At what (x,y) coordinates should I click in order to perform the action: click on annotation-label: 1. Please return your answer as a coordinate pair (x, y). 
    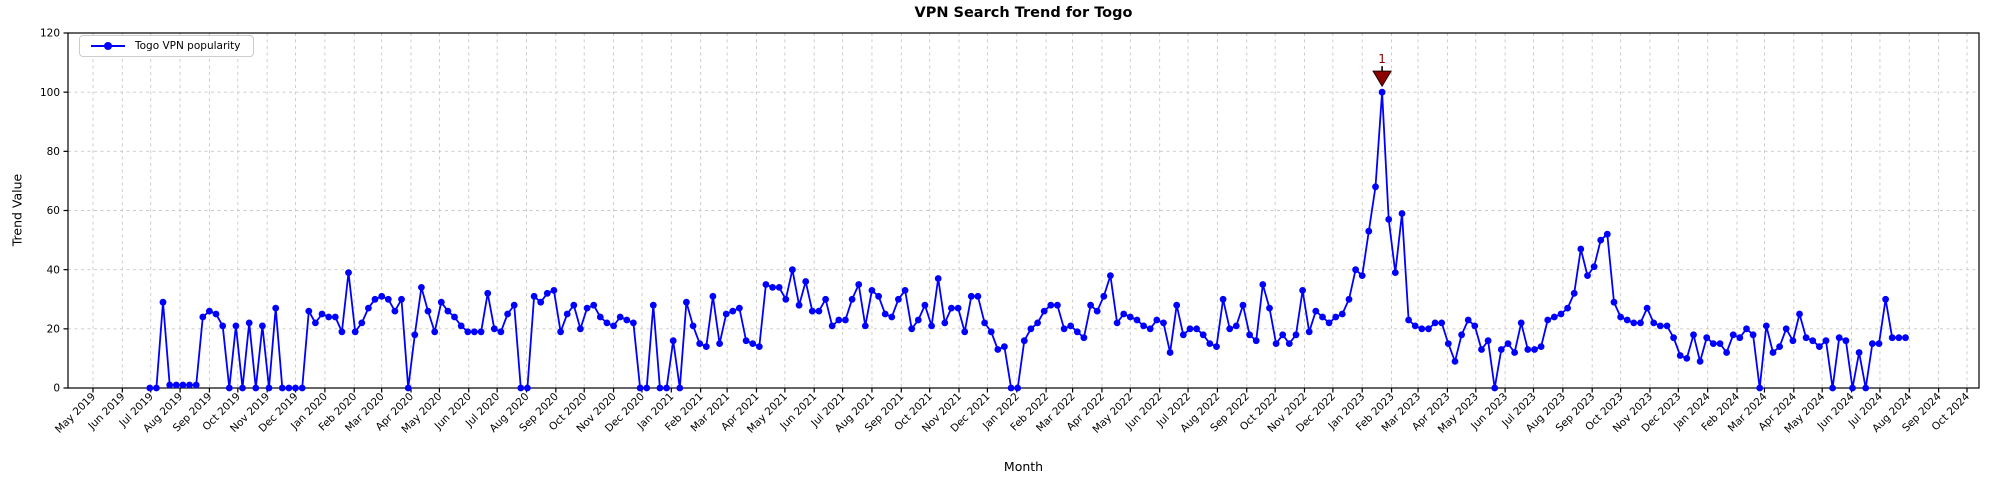
    Looking at the image, I should click on (1382, 59).